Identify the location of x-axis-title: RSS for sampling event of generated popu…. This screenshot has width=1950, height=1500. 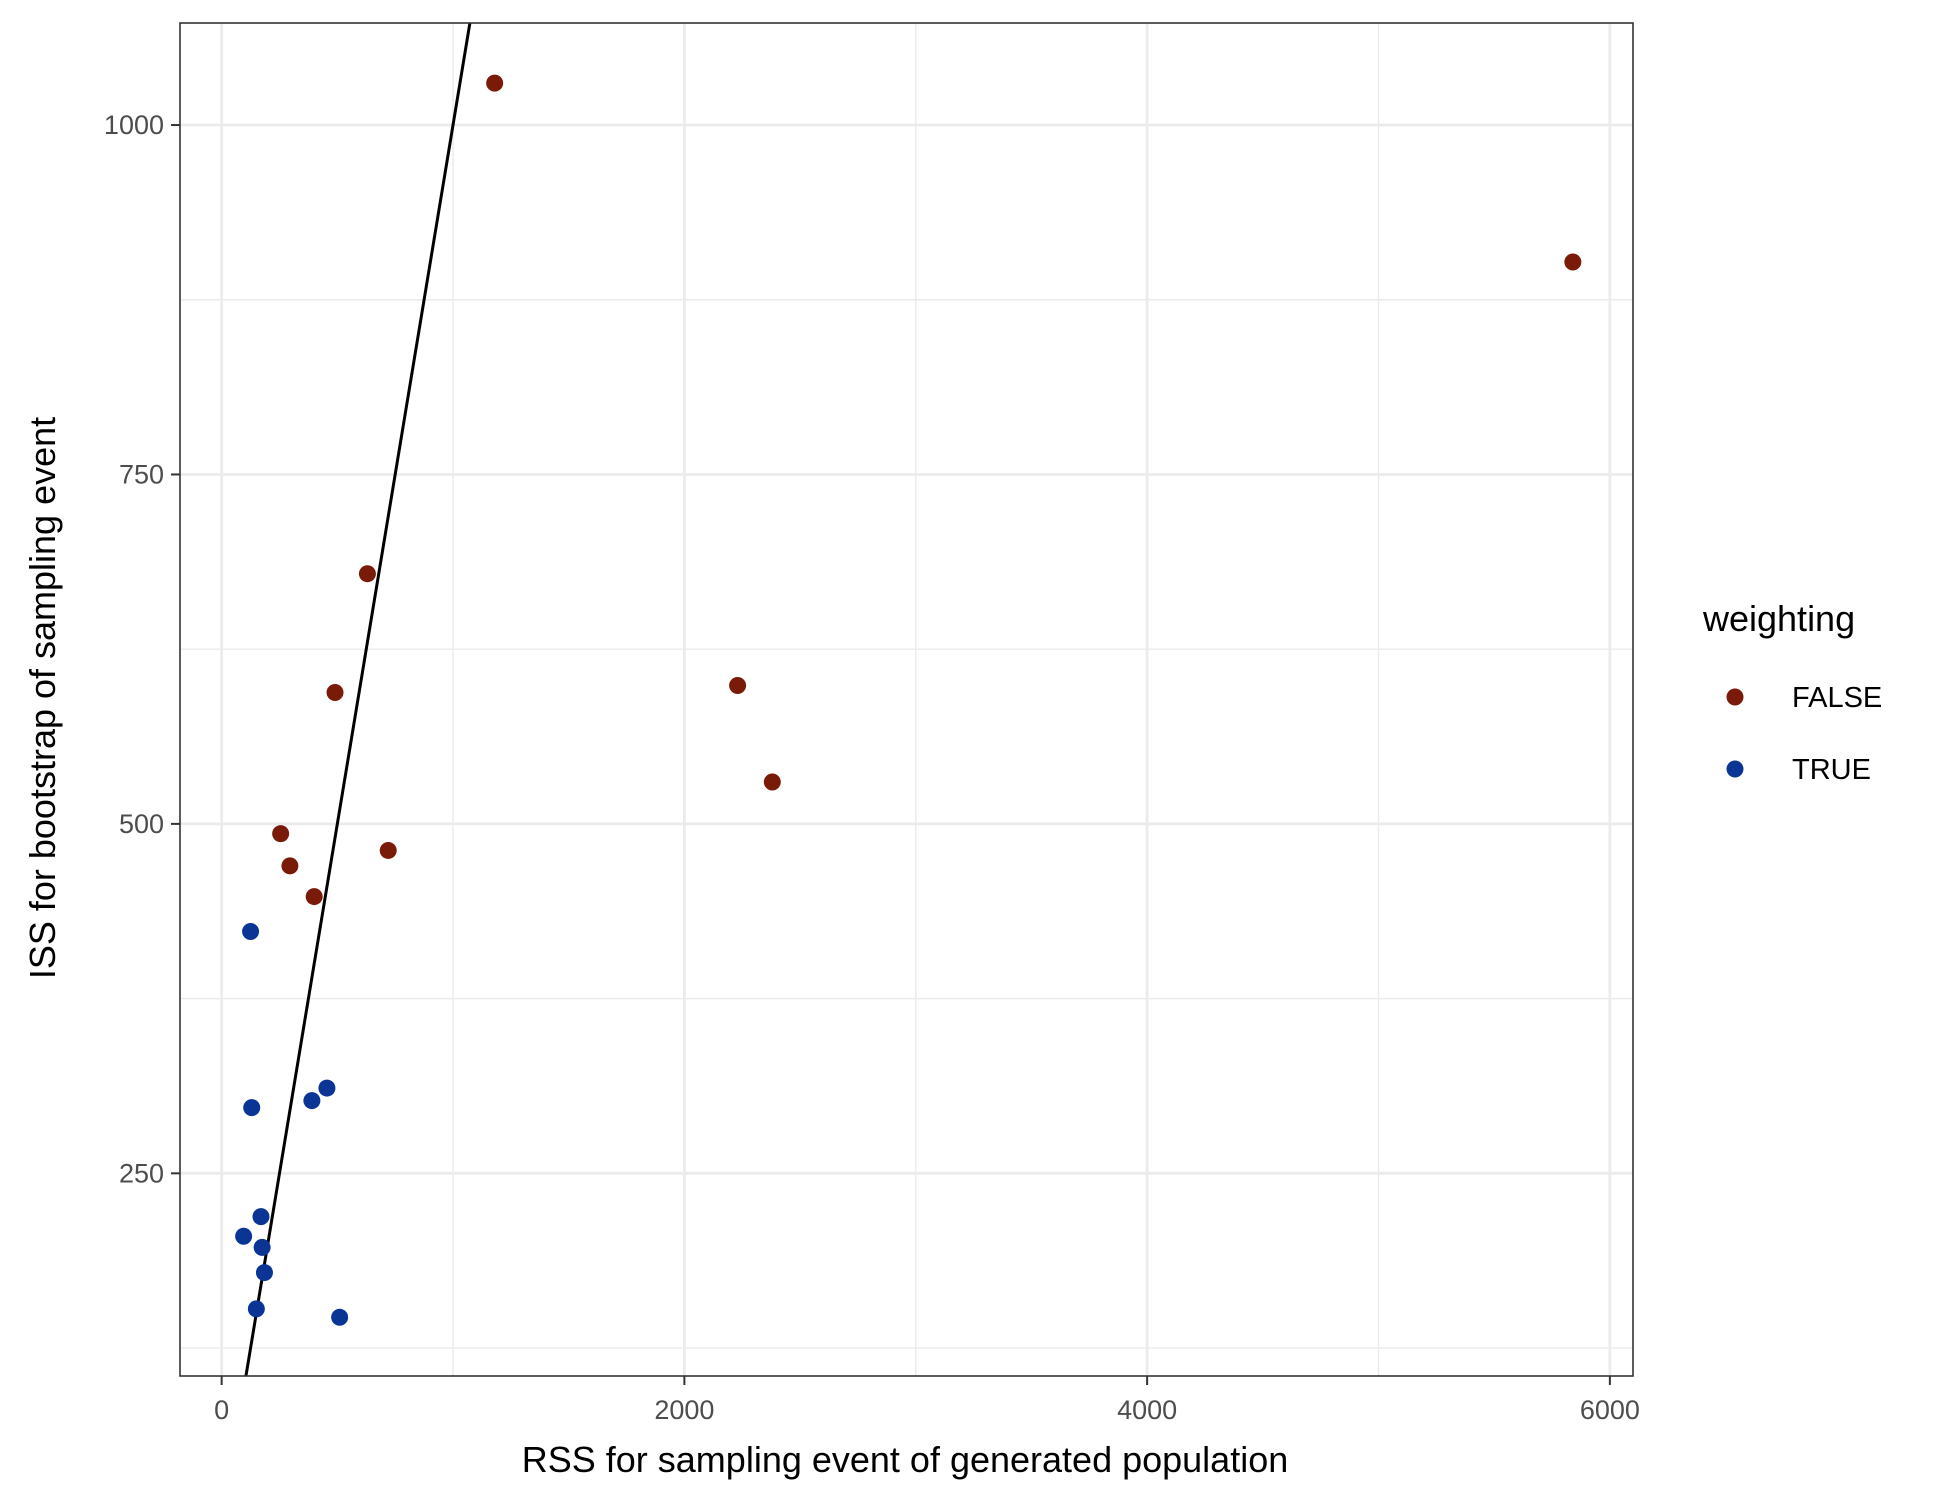
(905, 1459).